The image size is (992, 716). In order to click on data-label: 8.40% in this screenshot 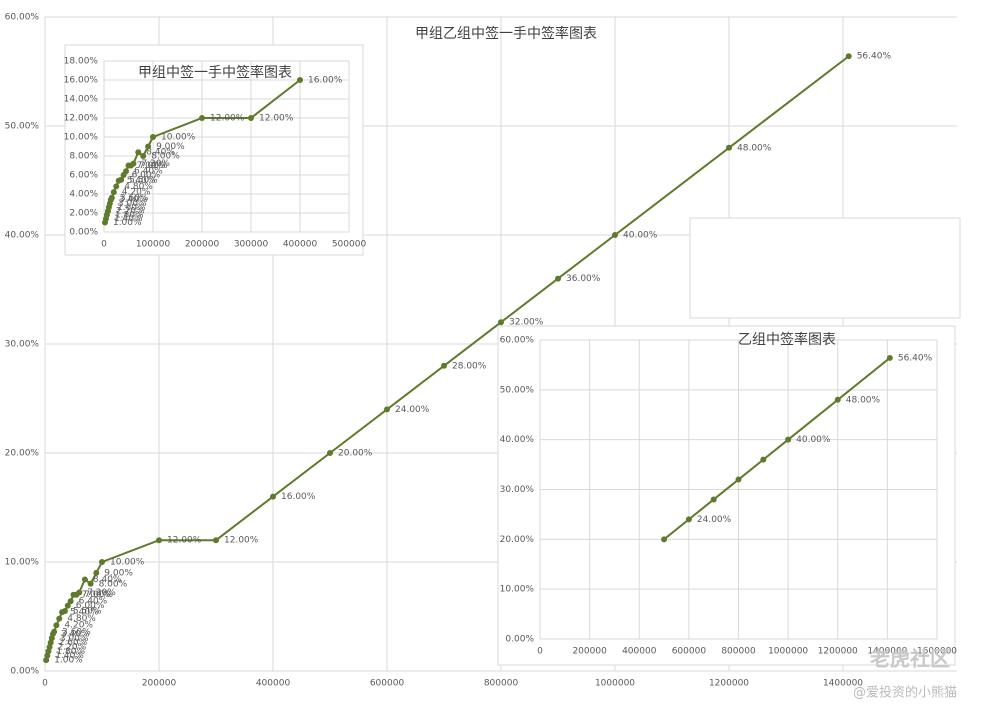, I will do `click(160, 153)`.